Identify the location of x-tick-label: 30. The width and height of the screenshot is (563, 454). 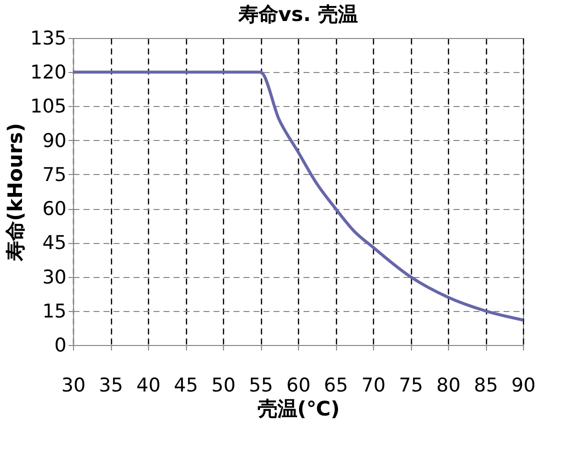
(73, 385).